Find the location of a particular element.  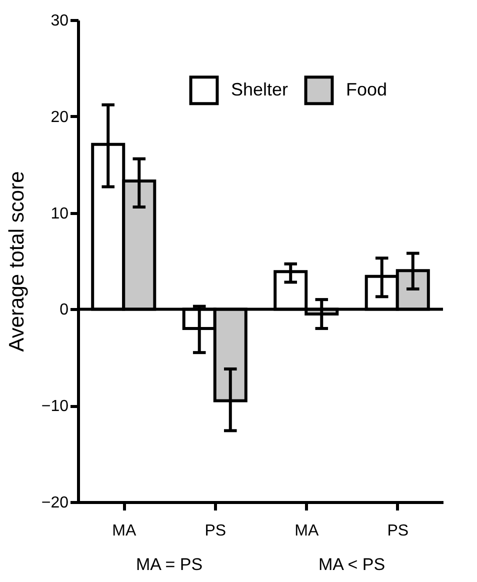

y-tick-label: 30 is located at coordinates (59, 21).